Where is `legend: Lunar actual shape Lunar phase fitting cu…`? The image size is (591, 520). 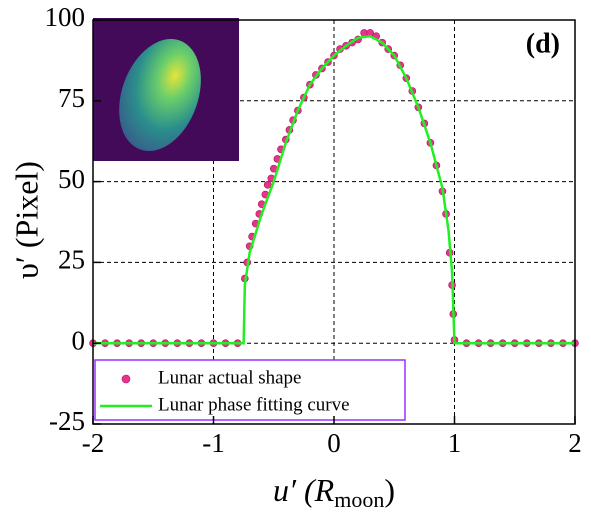 legend: Lunar actual shape Lunar phase fitting cu… is located at coordinates (250, 390).